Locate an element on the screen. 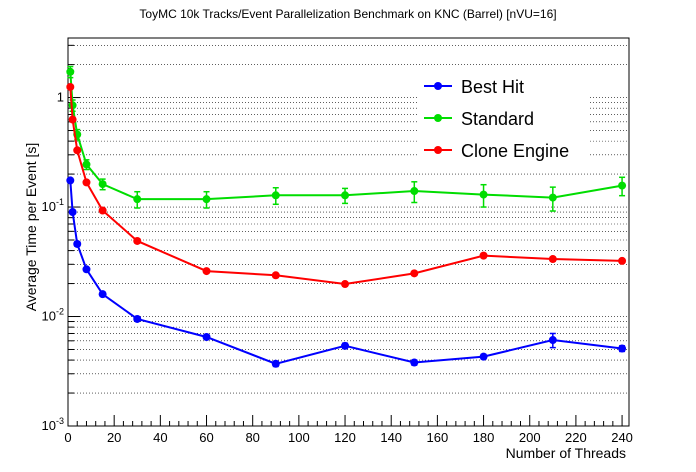 The image size is (696, 472). x-tick-label: 120 is located at coordinates (345, 437).